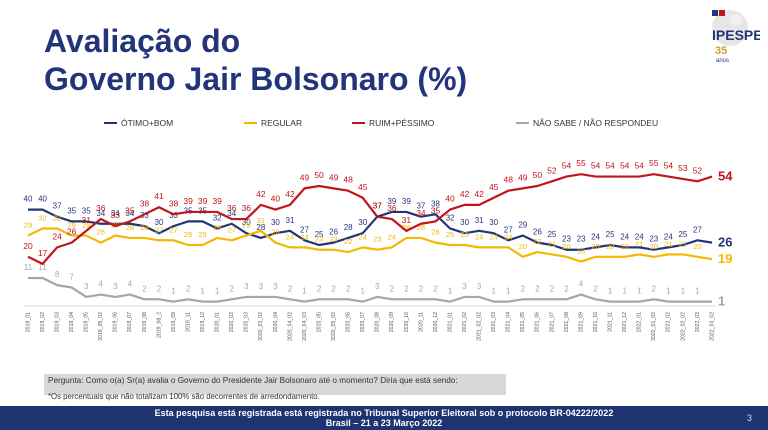 This screenshot has width=768, height=430. I want to click on data-label: 21, so click(639, 243).